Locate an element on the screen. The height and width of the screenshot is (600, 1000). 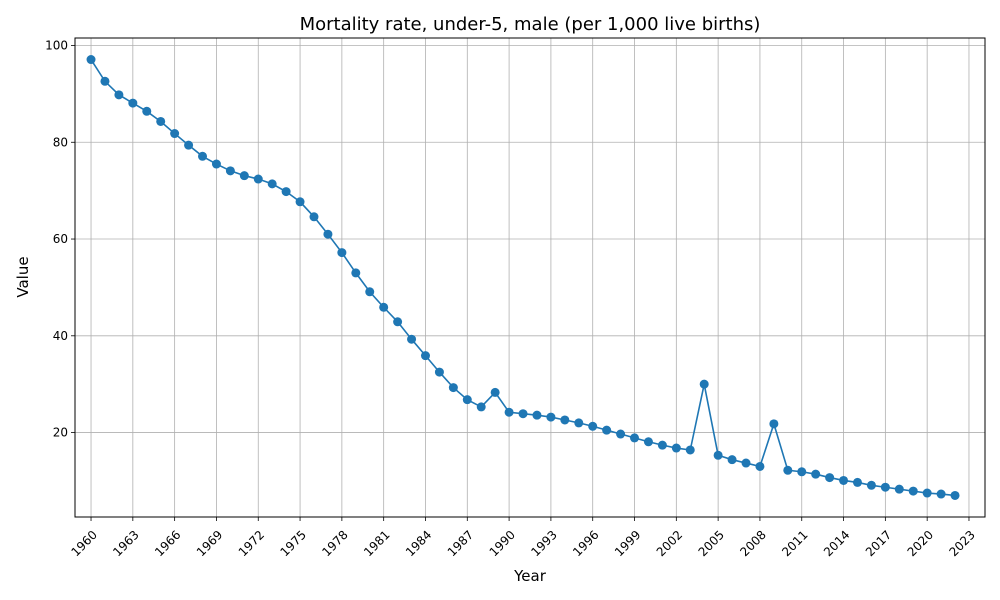
y-tick-label: 80 is located at coordinates (60, 142).